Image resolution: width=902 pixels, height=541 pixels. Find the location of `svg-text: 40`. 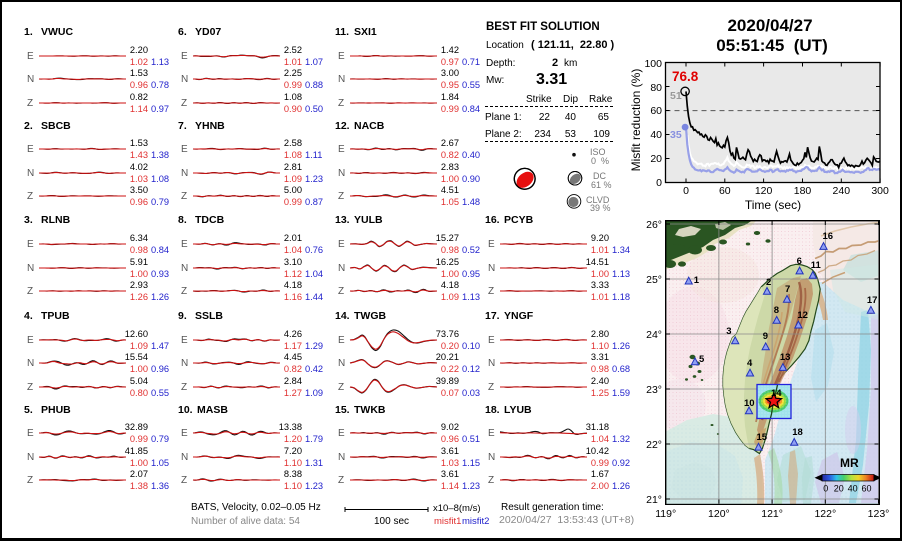

svg-text: 40 is located at coordinates (853, 488).